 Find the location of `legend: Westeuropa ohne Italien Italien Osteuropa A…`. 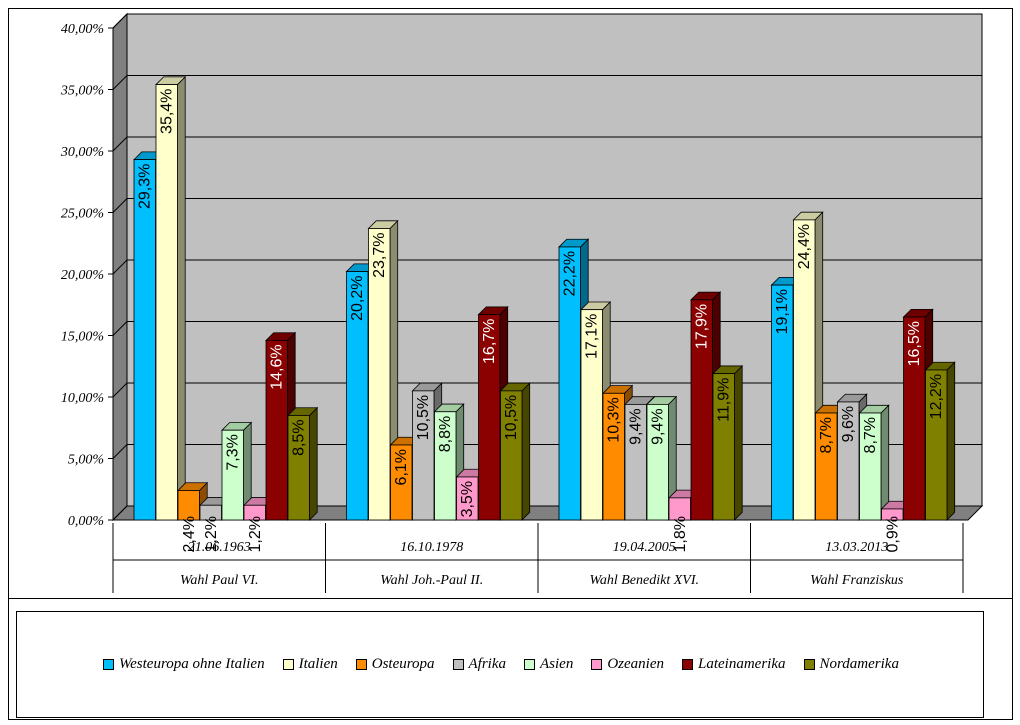

legend: Westeuropa ohne Italien Italien Osteuropa A… is located at coordinates (500, 664).